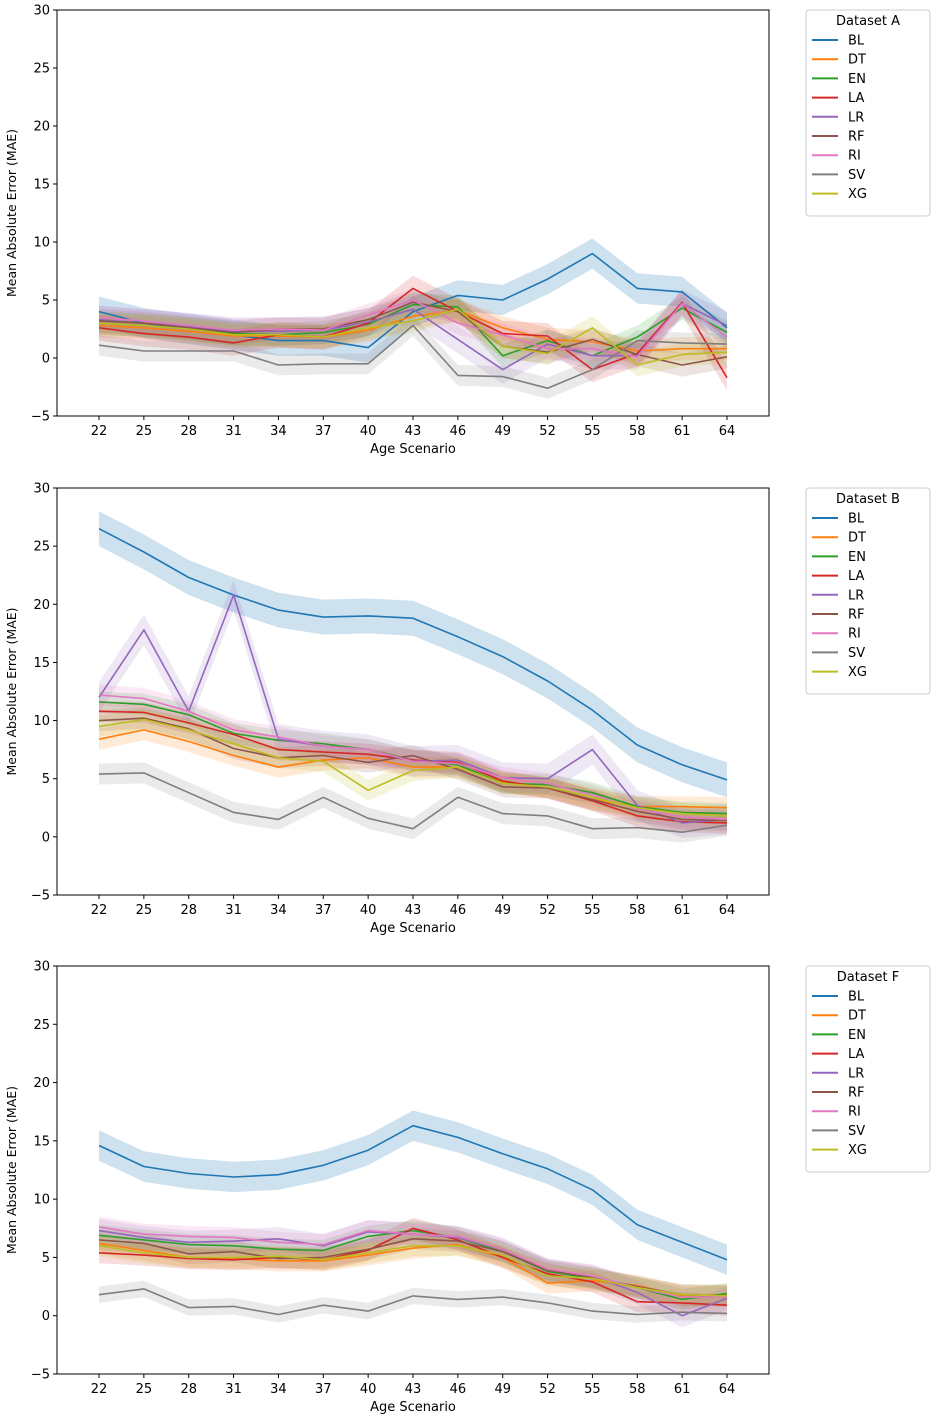 The width and height of the screenshot is (935, 1418). I want to click on band-bl, so click(413, 654).